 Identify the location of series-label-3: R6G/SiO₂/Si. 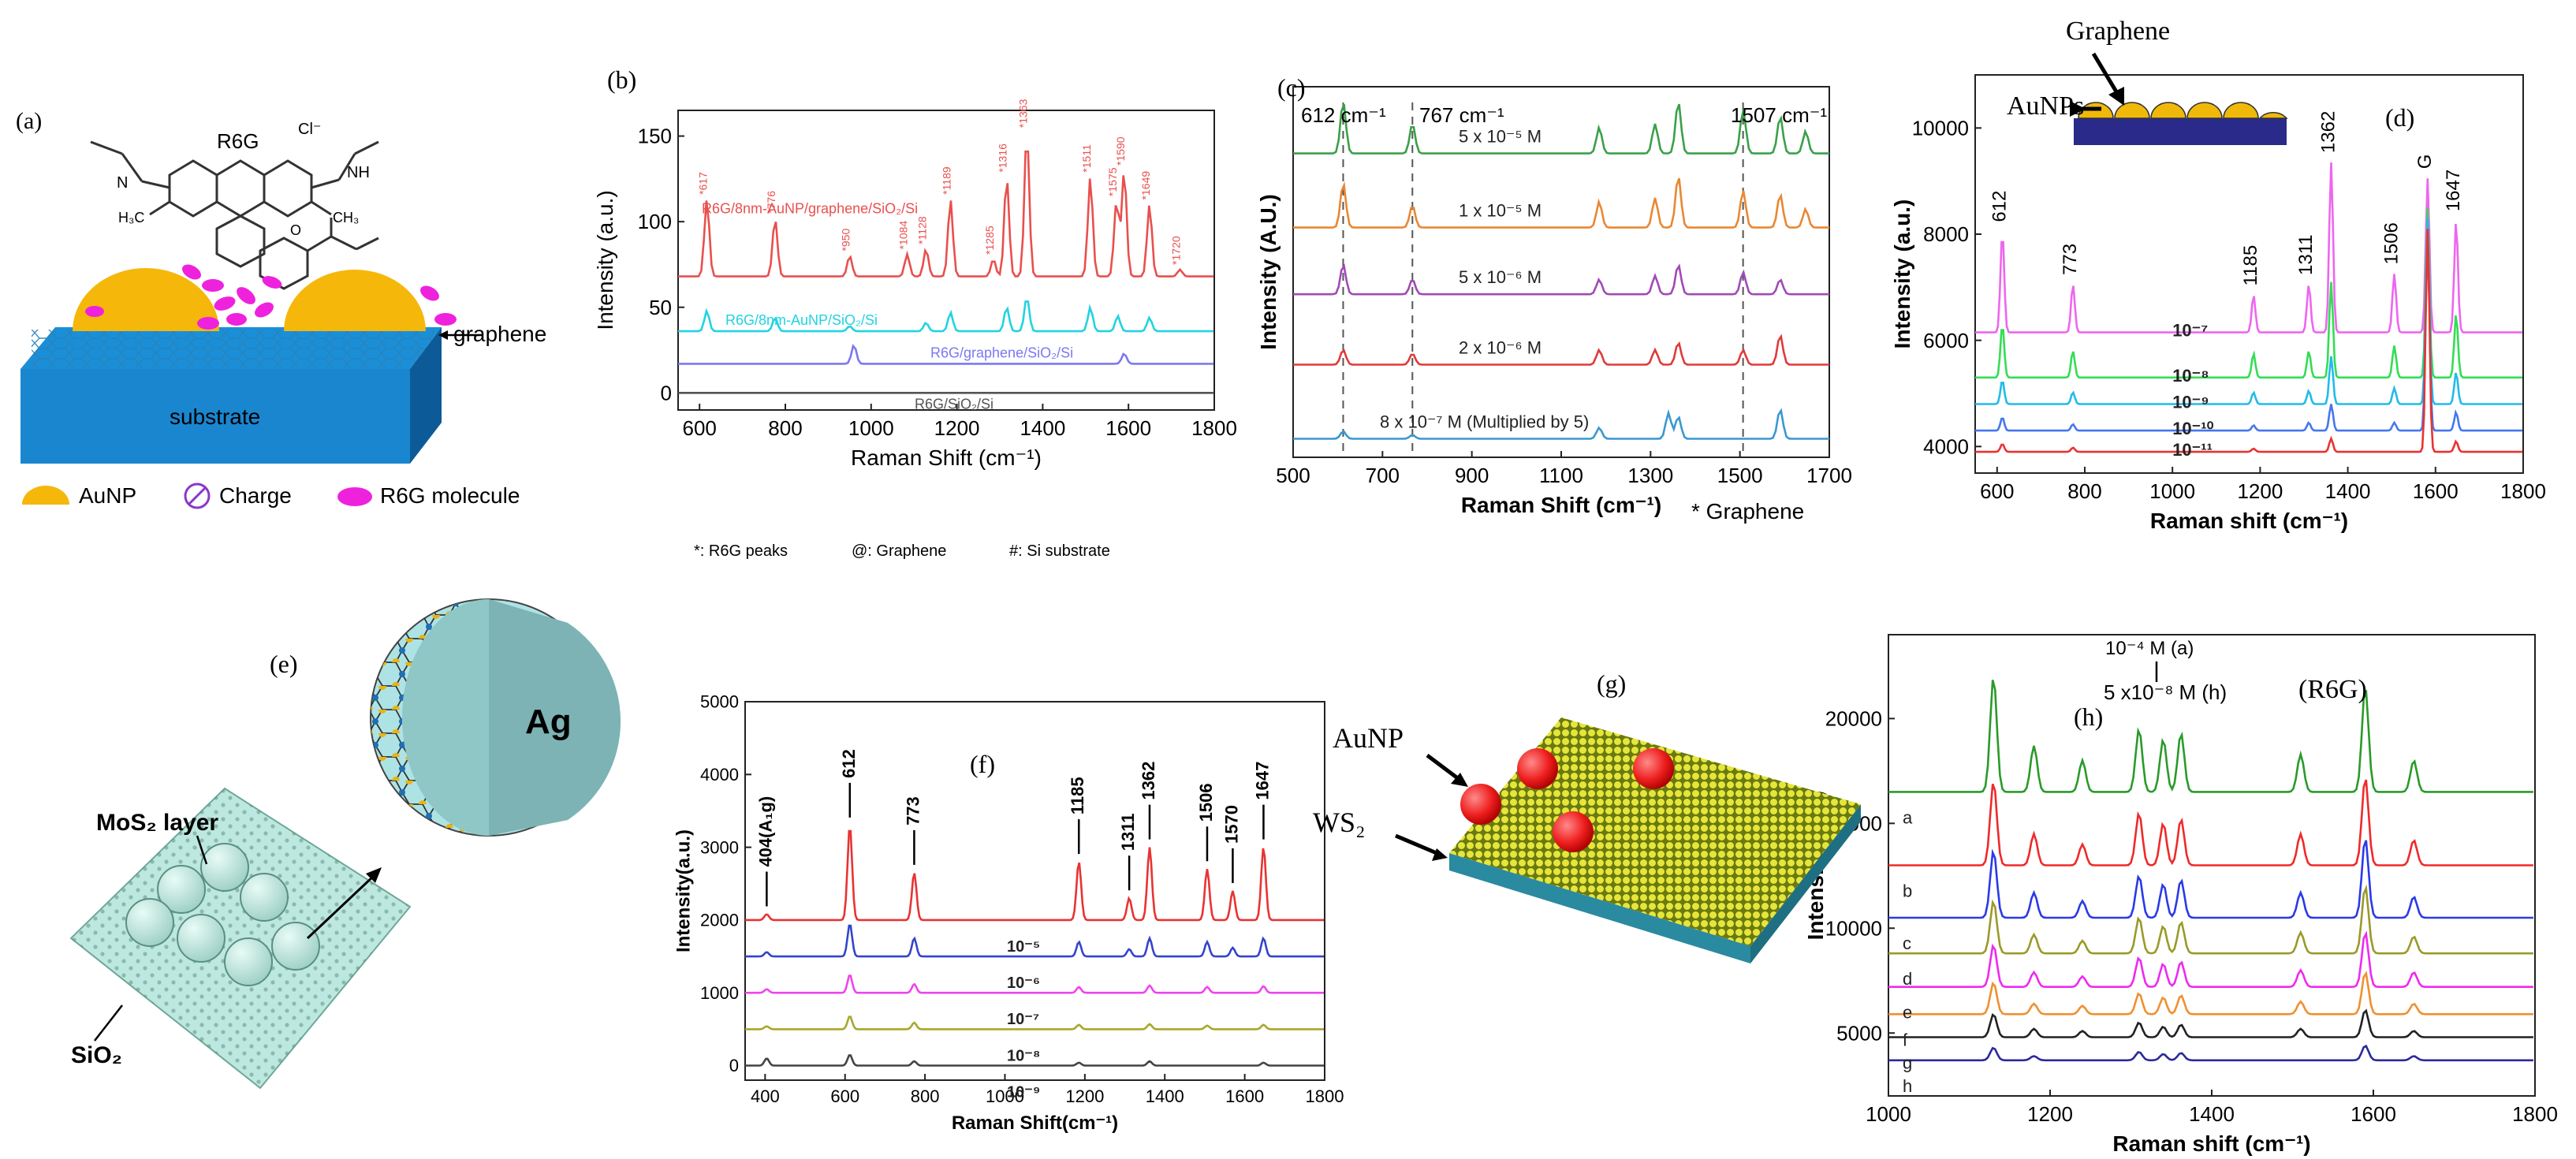
(954, 404).